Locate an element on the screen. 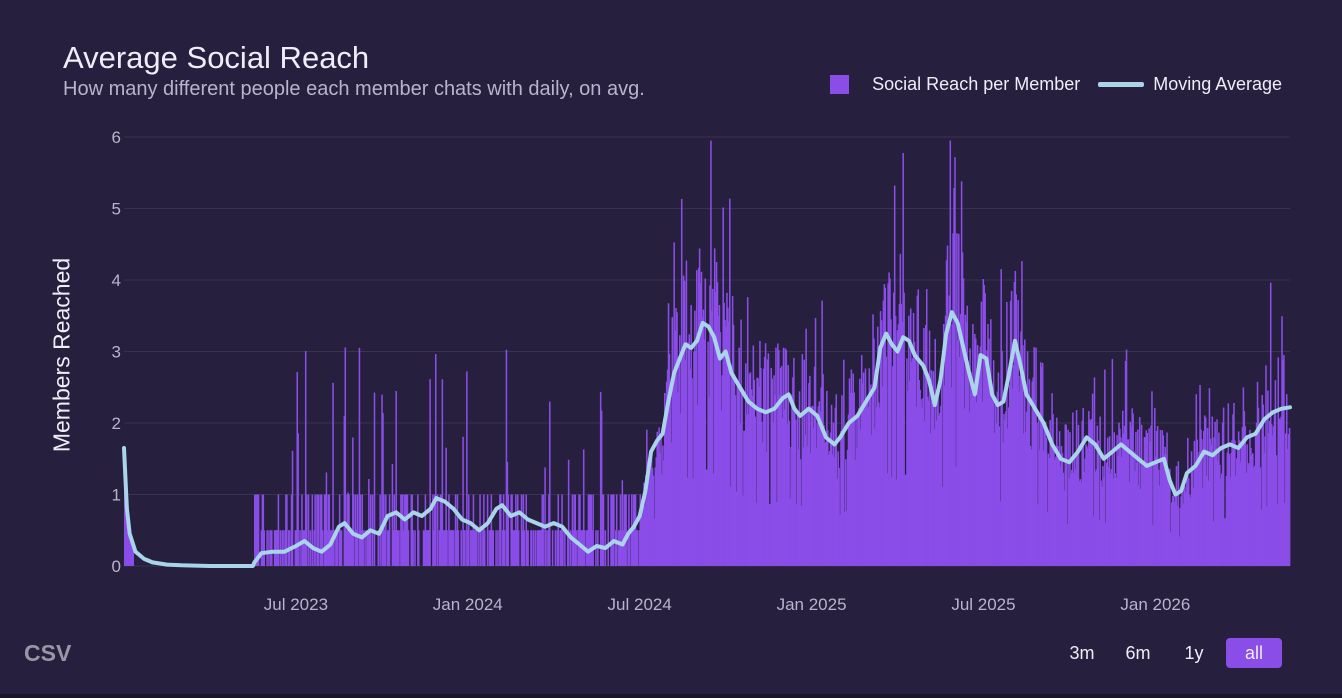  legend-line-label: Moving Average is located at coordinates (1217, 84).